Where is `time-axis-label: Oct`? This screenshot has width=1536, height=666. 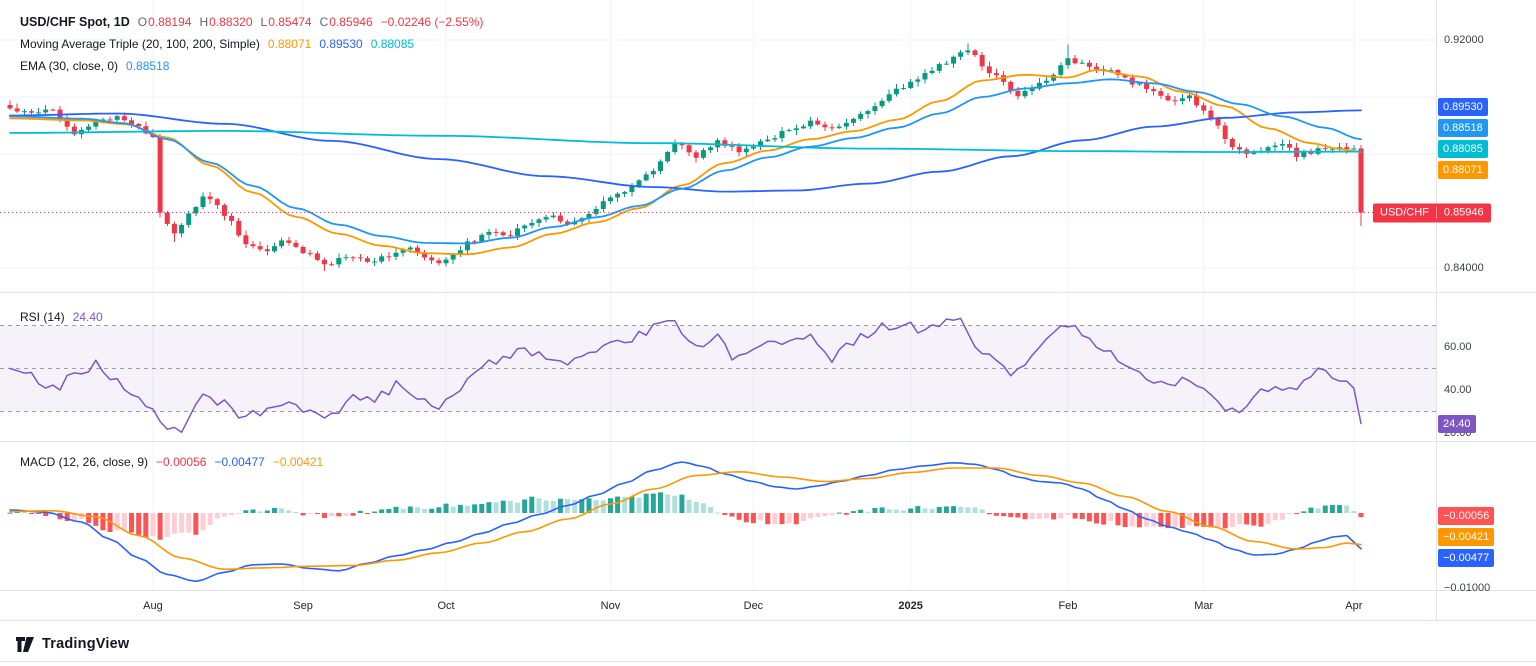
time-axis-label: Oct is located at coordinates (446, 606).